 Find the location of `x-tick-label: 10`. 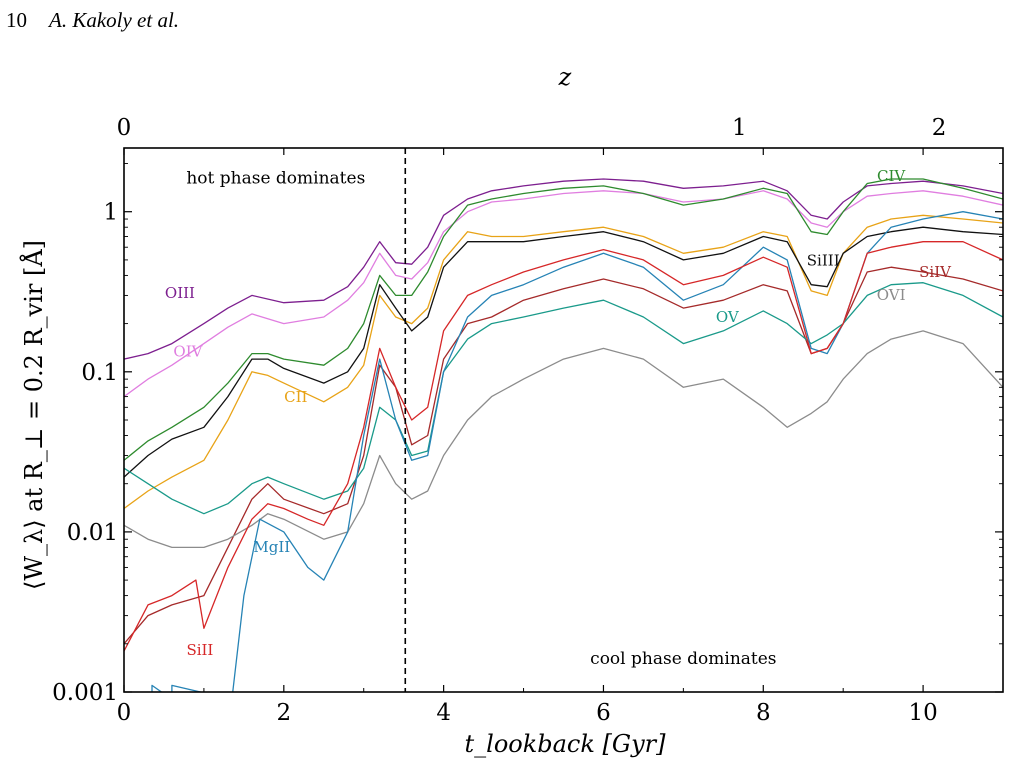

x-tick-label: 10 is located at coordinates (922, 713).